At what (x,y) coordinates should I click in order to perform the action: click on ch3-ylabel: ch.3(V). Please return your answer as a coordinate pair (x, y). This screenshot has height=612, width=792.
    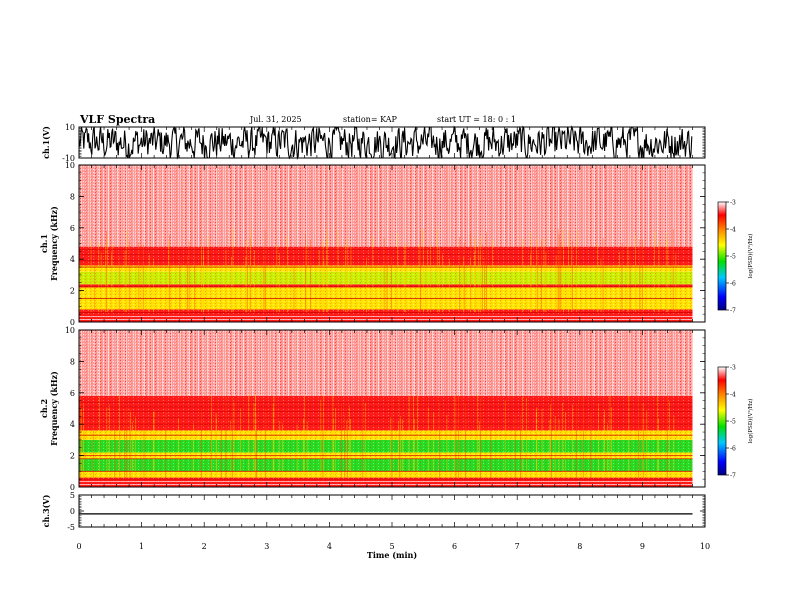
    Looking at the image, I should click on (46, 510).